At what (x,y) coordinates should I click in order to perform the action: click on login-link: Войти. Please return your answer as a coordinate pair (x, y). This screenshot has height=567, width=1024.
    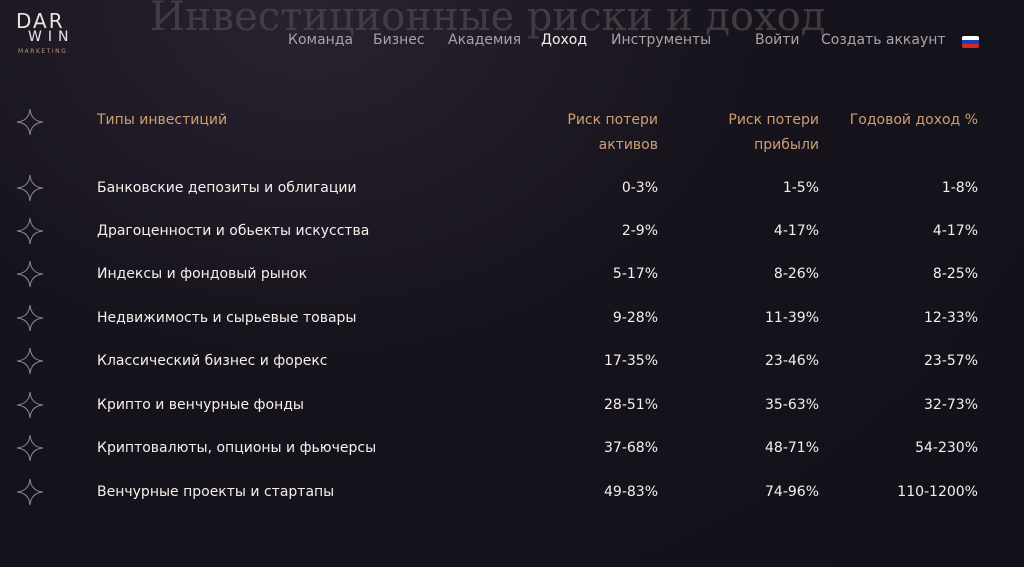
    Looking at the image, I should click on (777, 40).